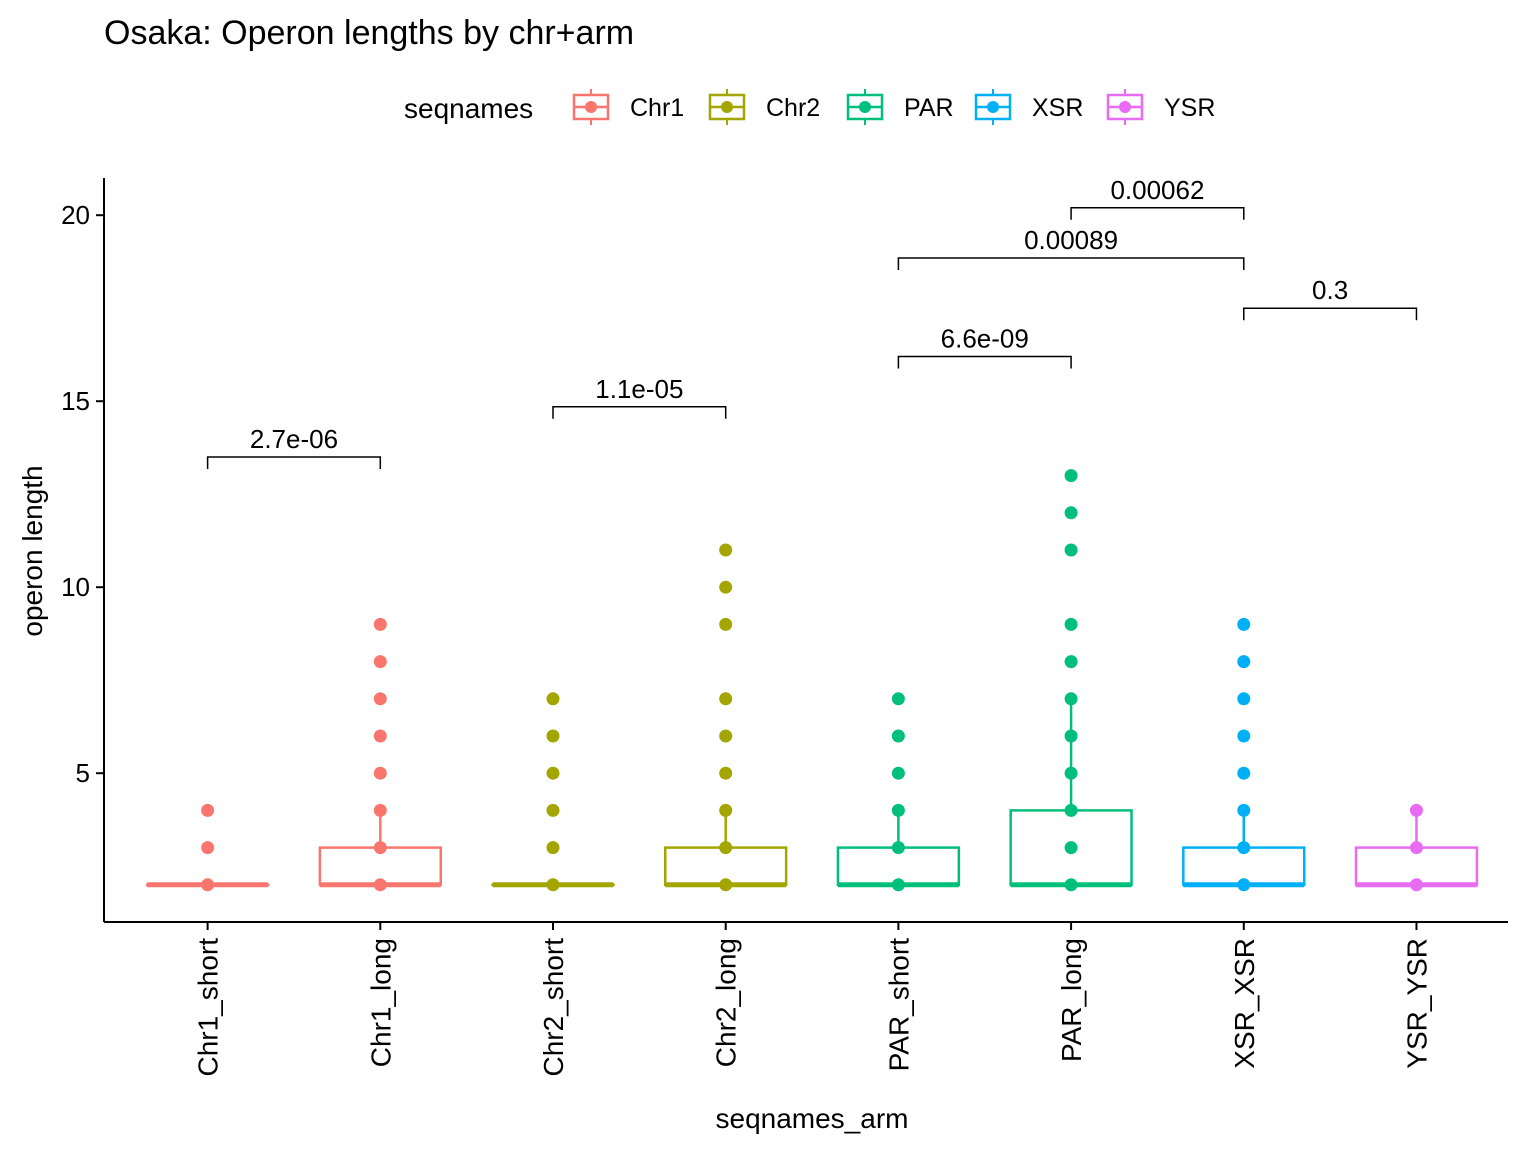 The height and width of the screenshot is (1152, 1536). I want to click on x-tick-label: PAR_short, so click(898, 1005).